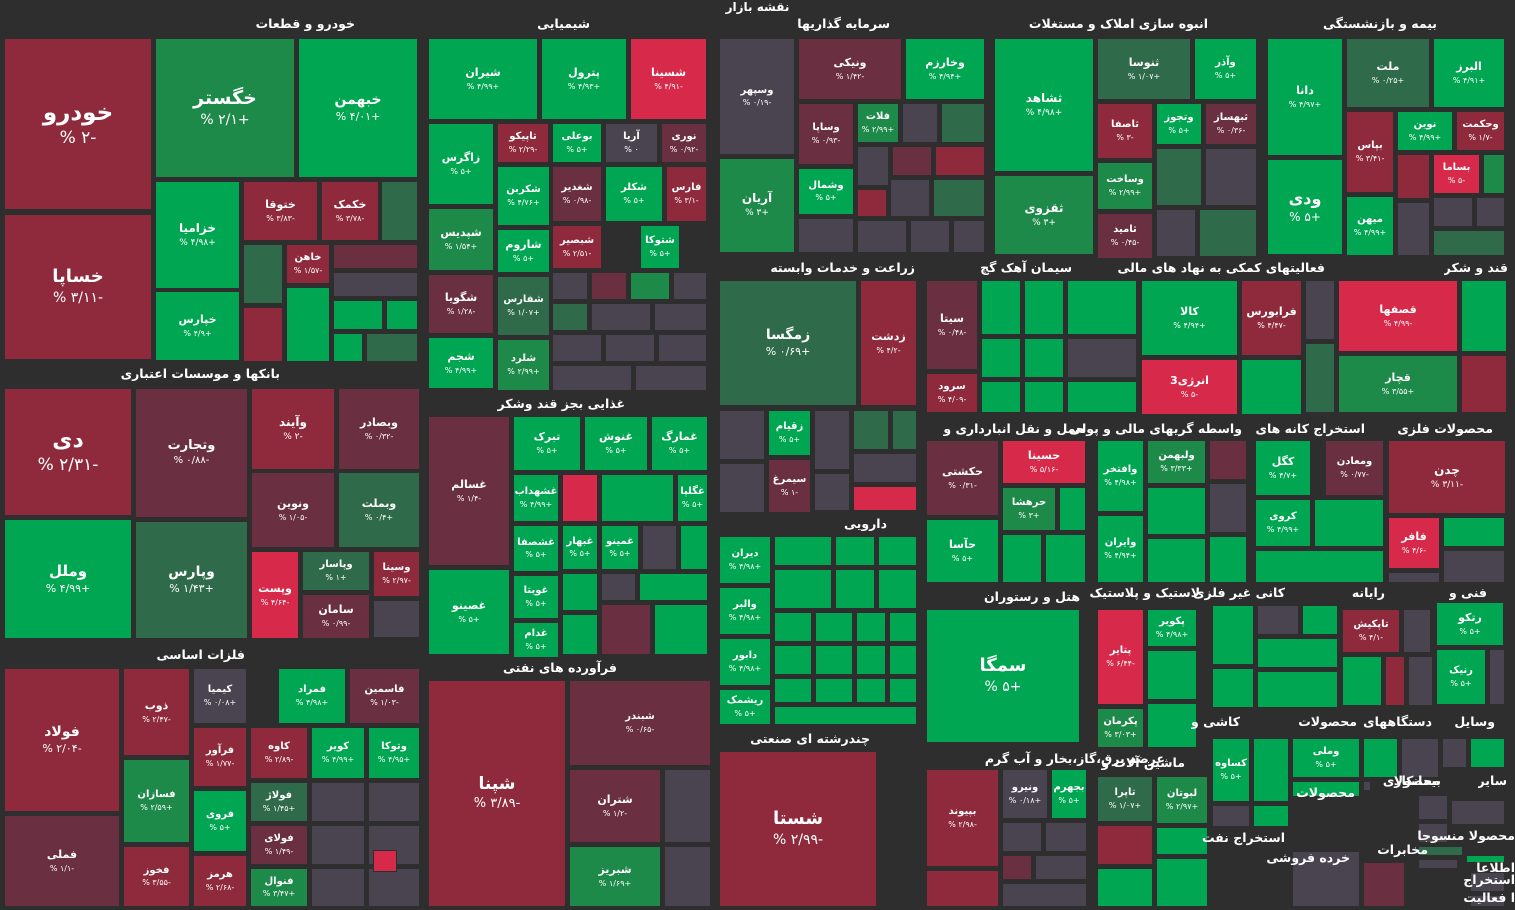  I want to click on stock-tile: ثبهساز -۰/۳۶ %, so click(1231, 124).